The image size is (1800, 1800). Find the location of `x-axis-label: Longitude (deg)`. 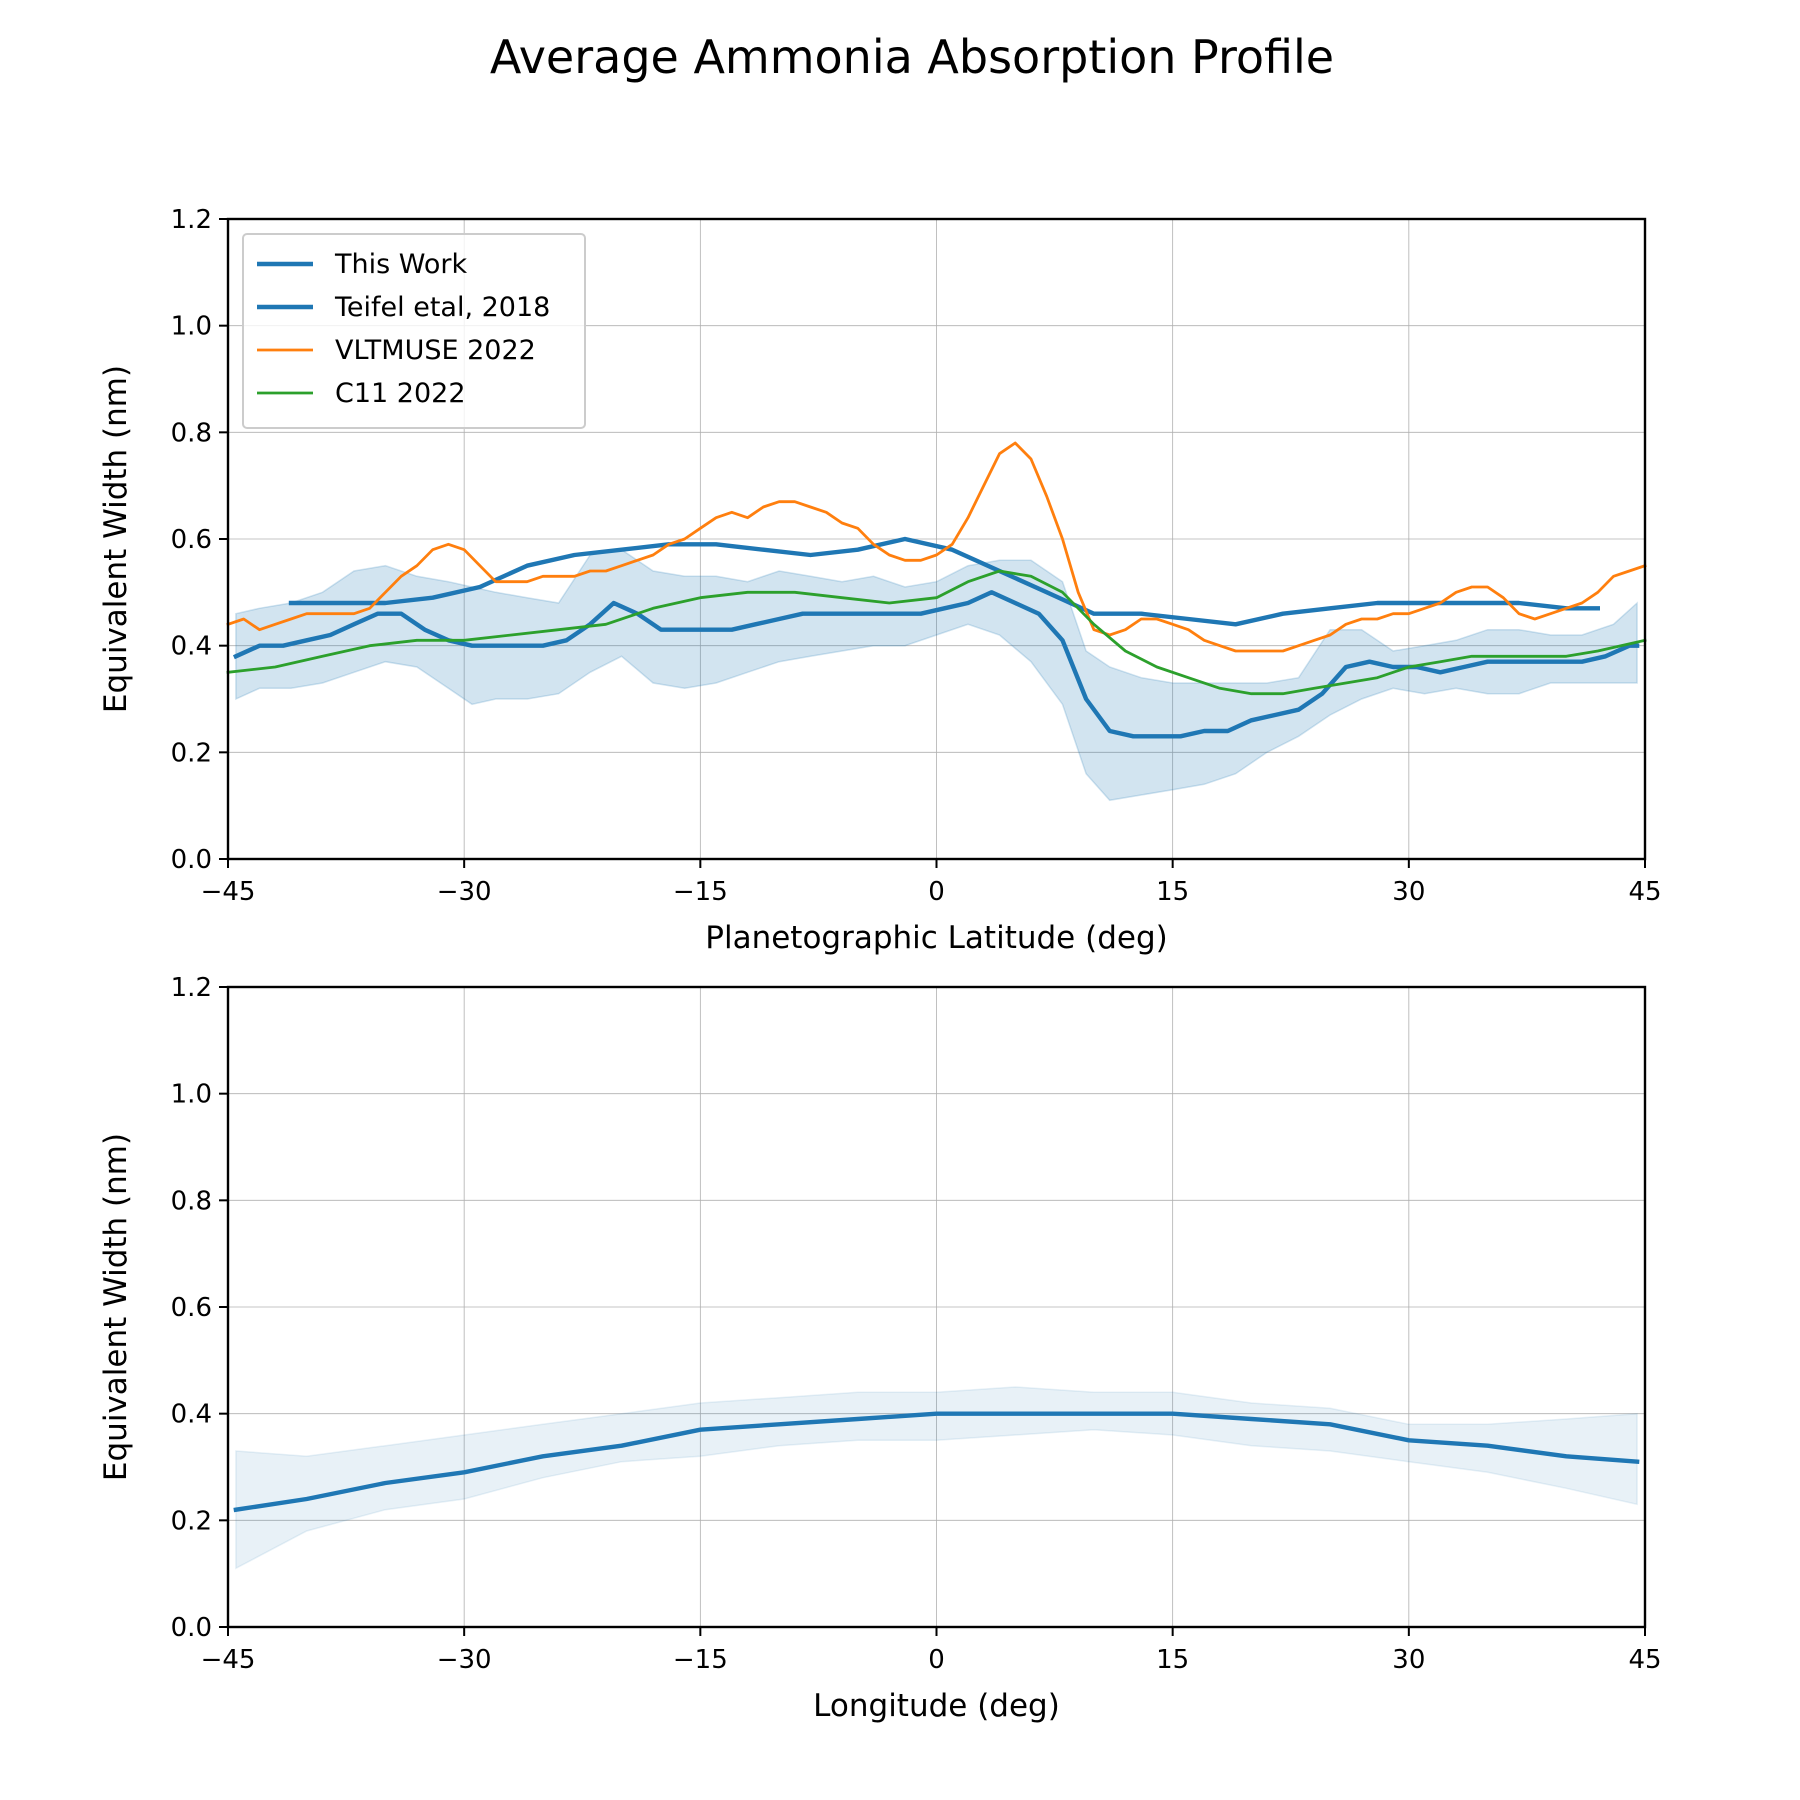

x-axis-label: Longitude (deg) is located at coordinates (936, 1706).